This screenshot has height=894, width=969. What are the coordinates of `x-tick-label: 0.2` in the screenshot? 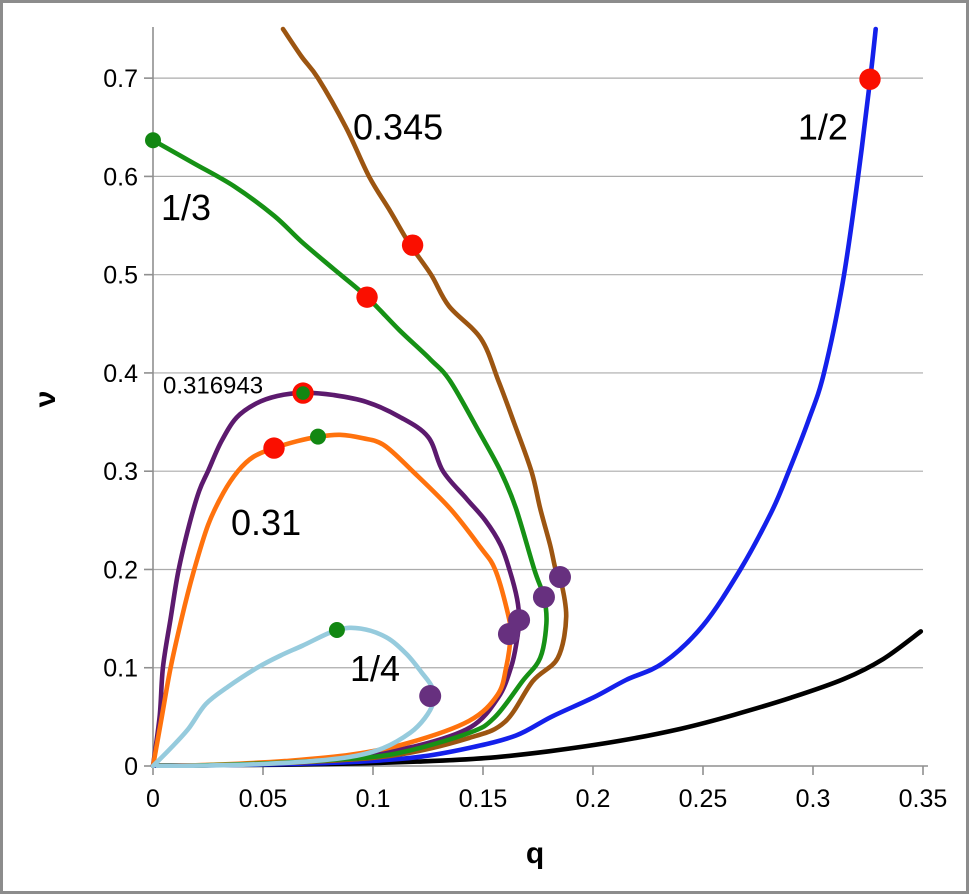 It's located at (593, 799).